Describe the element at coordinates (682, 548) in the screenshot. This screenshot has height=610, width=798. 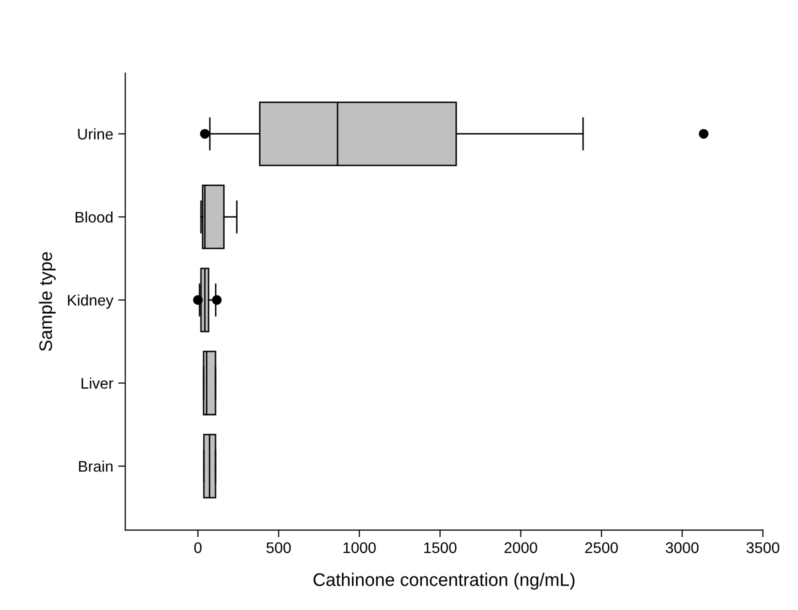
I see `x-tick-label: 3000` at that location.